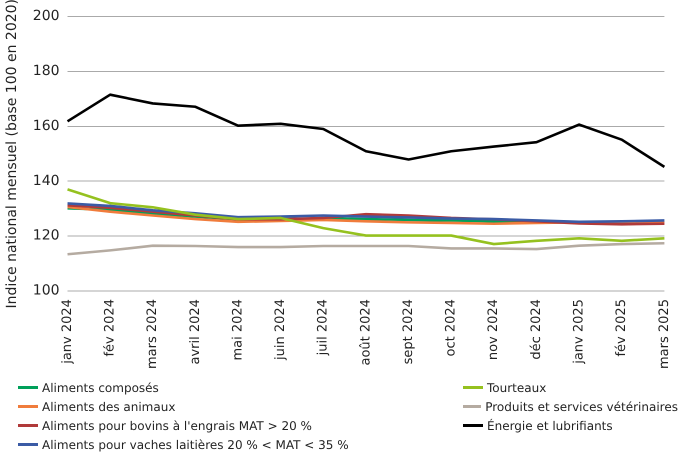 Image resolution: width=683 pixels, height=456 pixels. Describe the element at coordinates (46, 16) in the screenshot. I see `y-tick-label: 200` at that location.